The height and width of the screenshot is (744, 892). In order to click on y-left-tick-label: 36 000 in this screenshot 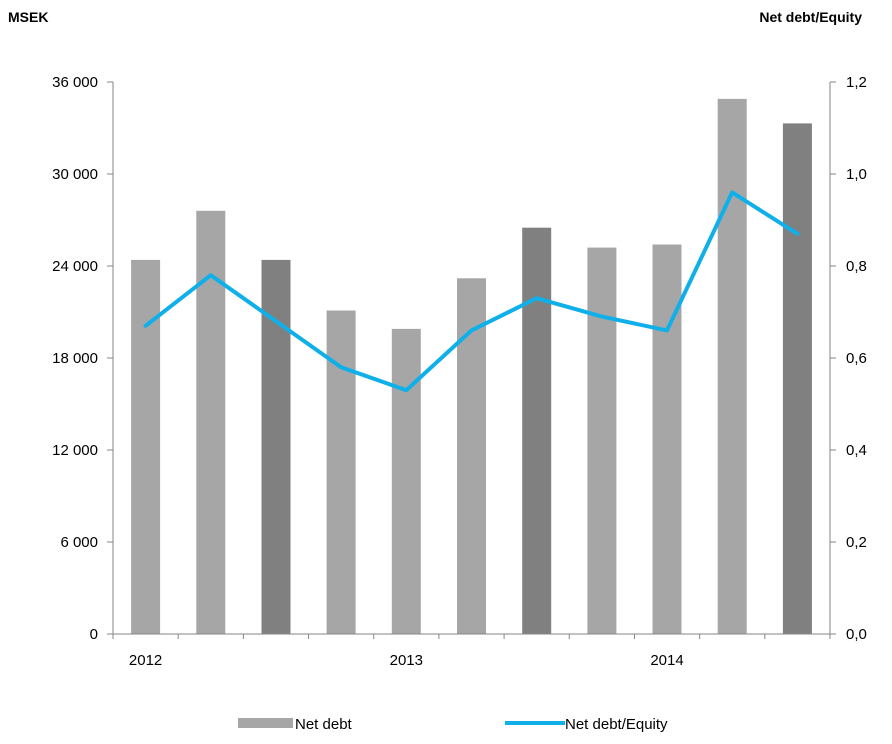, I will do `click(75, 82)`.